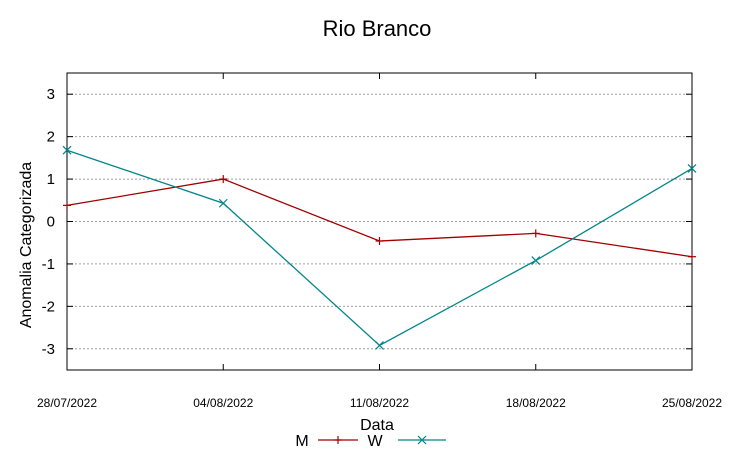 The image size is (753, 459). What do you see at coordinates (379, 403) in the screenshot?
I see `x-tick-label: 11/08/2022` at bounding box center [379, 403].